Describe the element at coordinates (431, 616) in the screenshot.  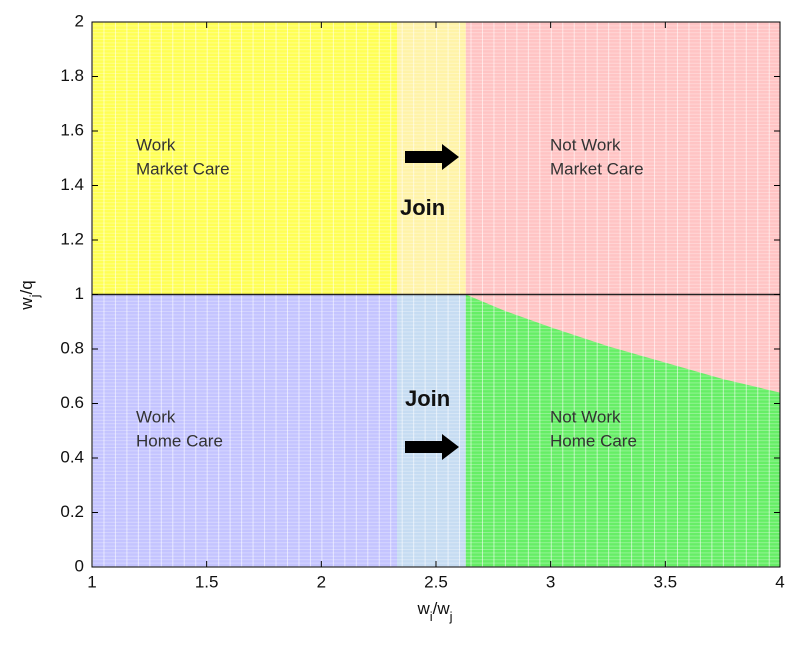
I see `label-part: i` at that location.